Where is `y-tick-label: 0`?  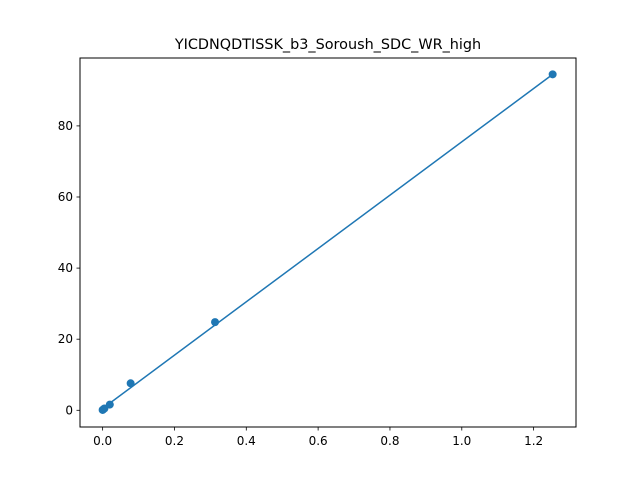
y-tick-label: 0 is located at coordinates (69, 410).